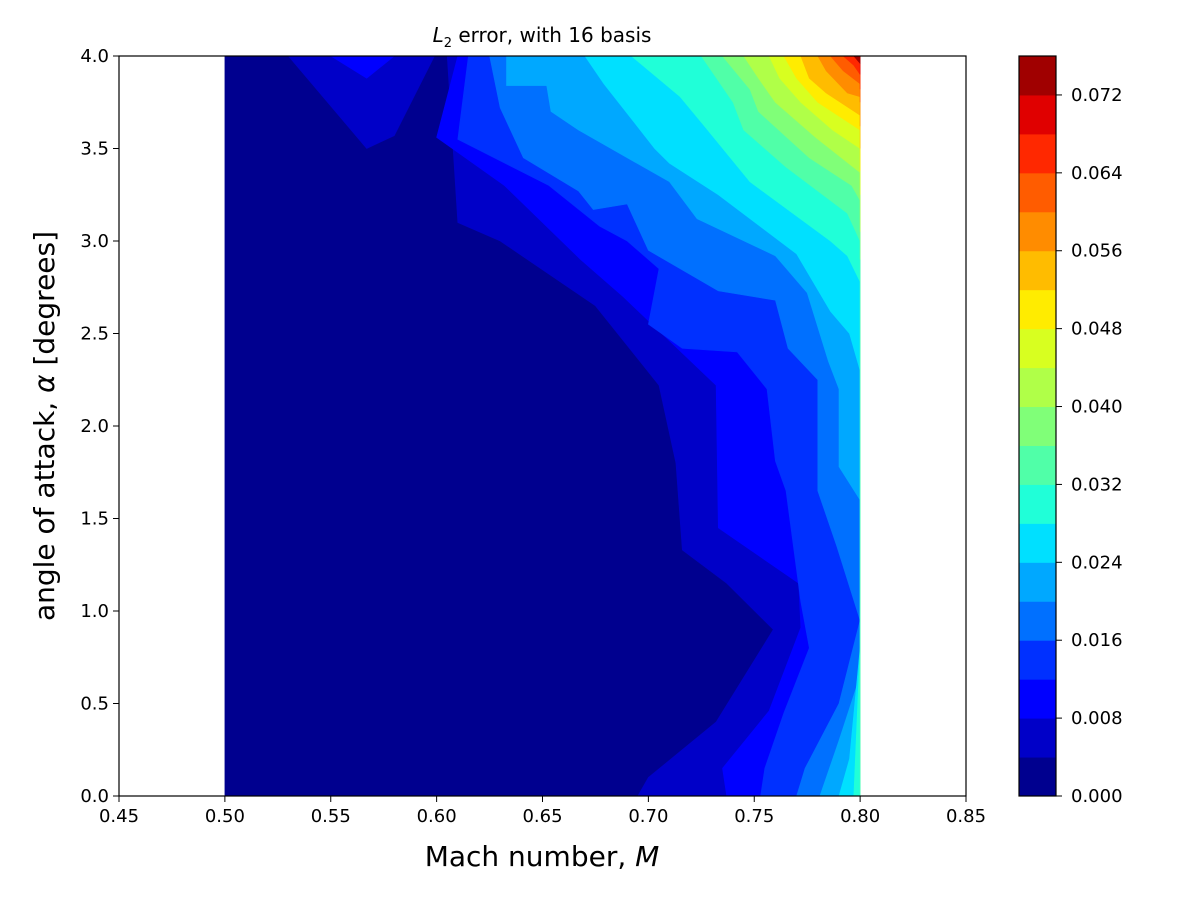  I want to click on y-axis-label: angle of attack, α [degrees], so click(44, 426).